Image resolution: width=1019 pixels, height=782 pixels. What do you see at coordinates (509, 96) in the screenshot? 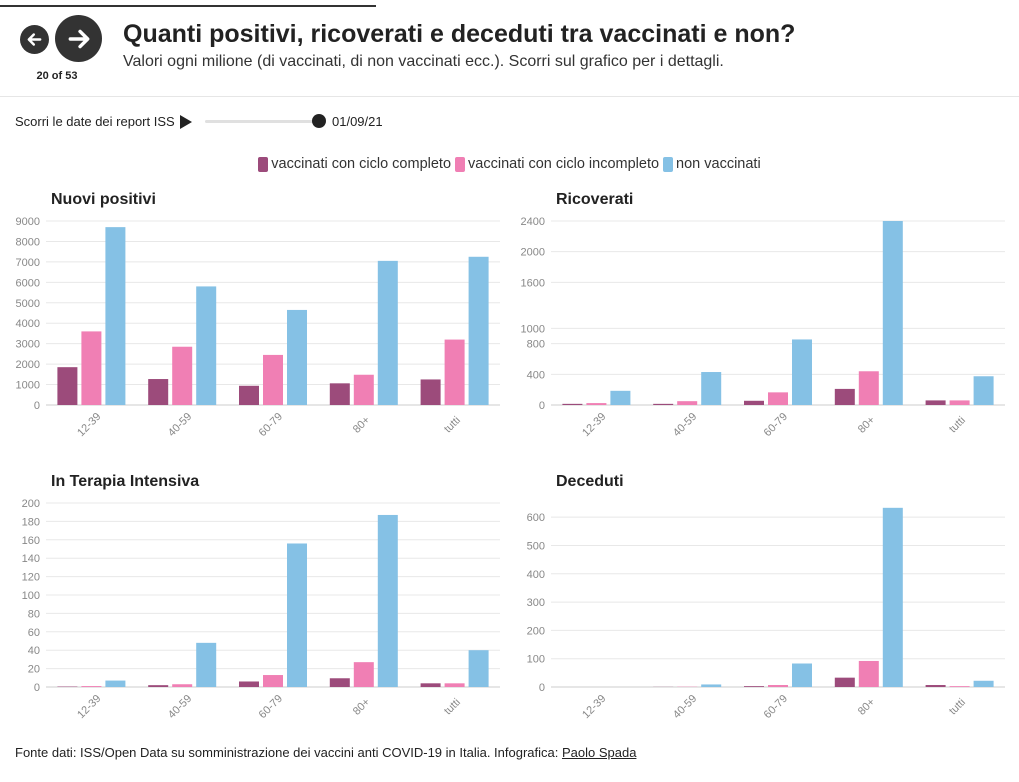
I see `divider` at bounding box center [509, 96].